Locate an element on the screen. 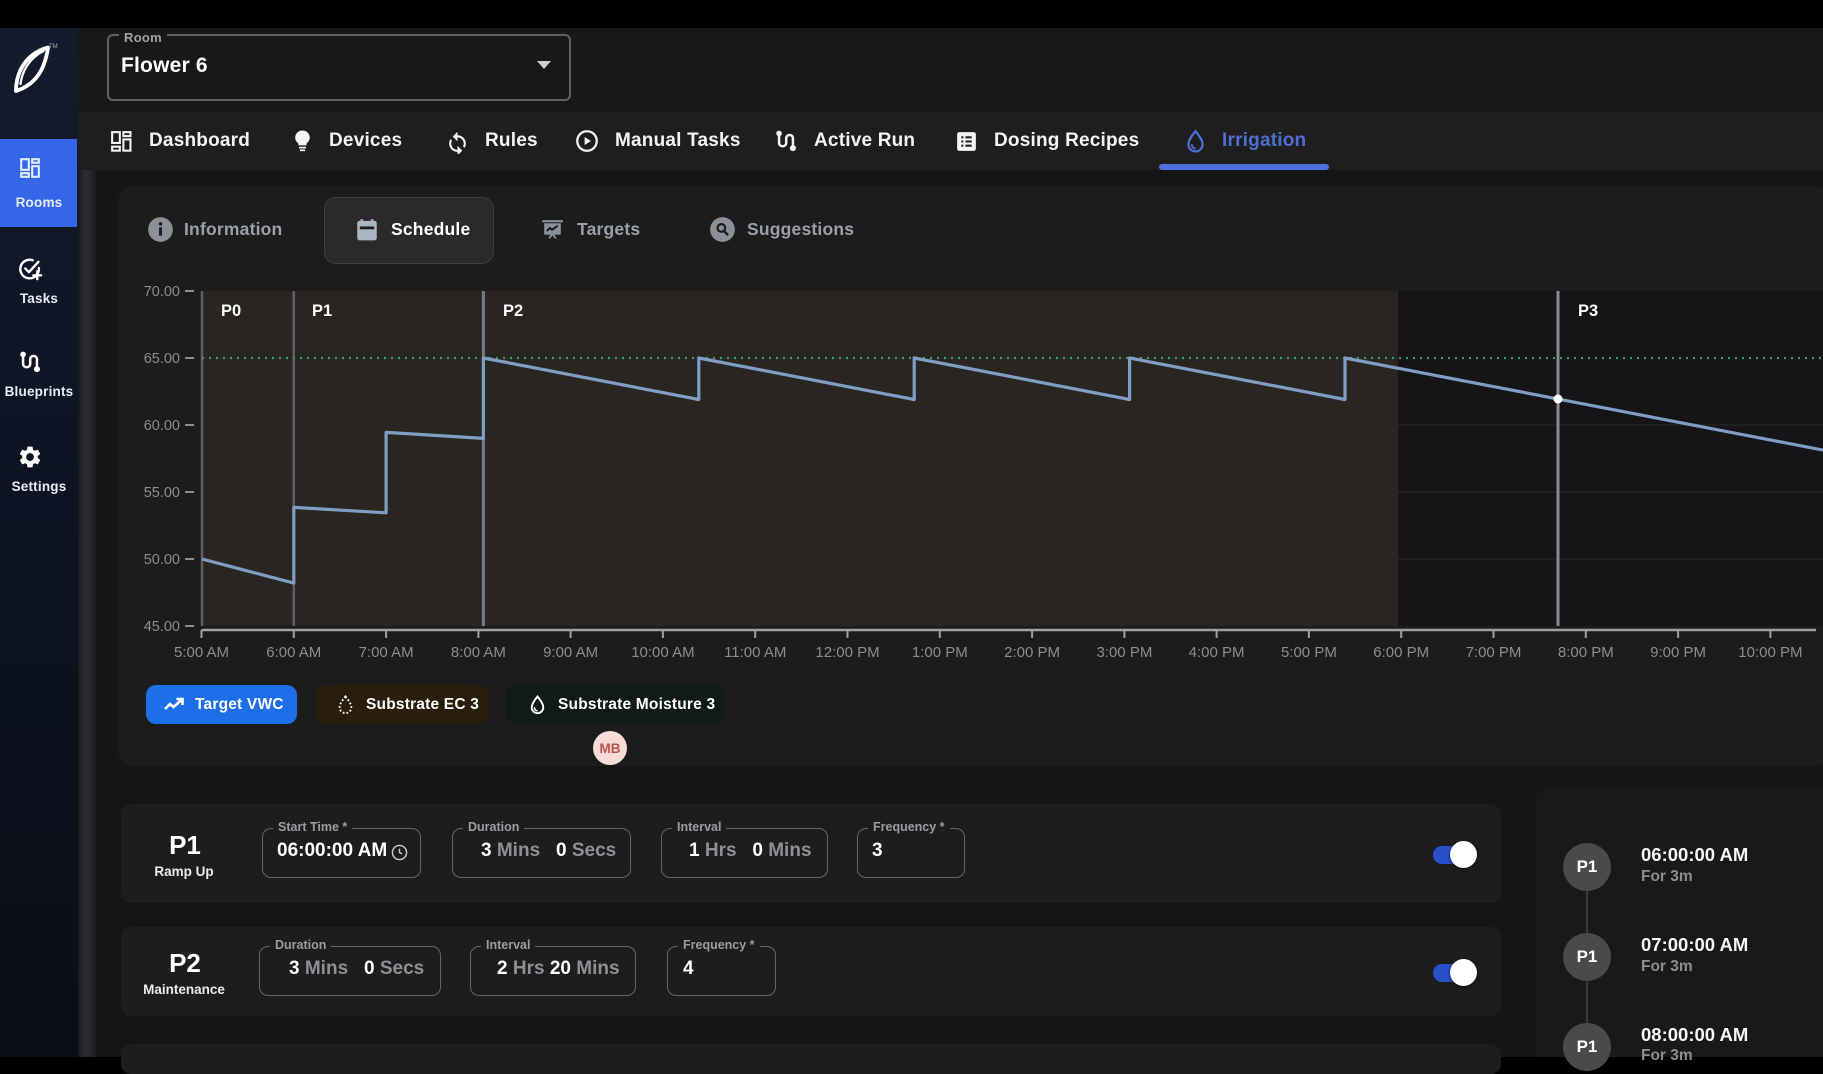  svg-text: 9:00 PM is located at coordinates (1678, 652).